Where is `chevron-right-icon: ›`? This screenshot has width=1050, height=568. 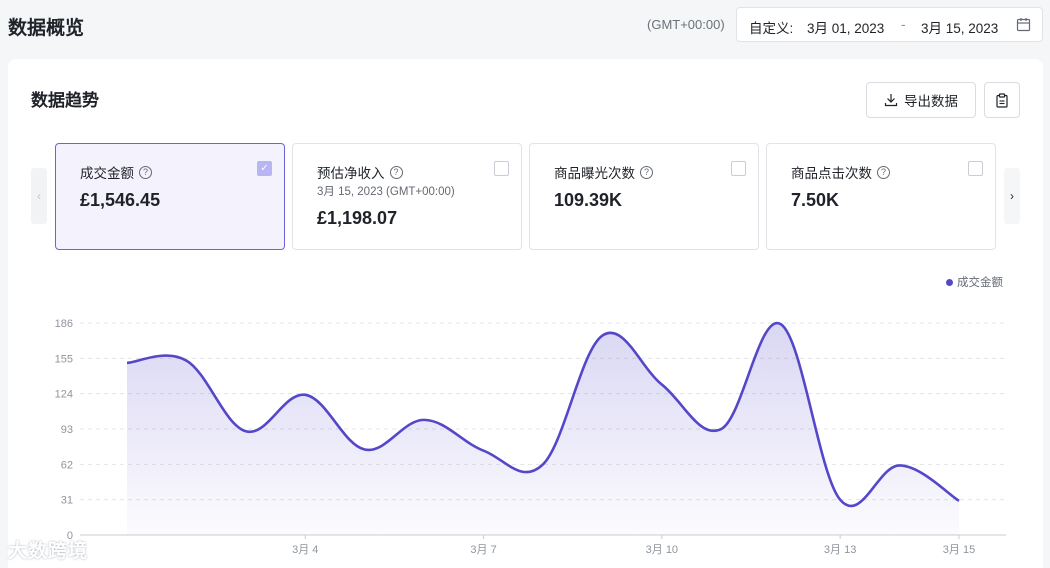
chevron-right-icon: › is located at coordinates (1012, 196).